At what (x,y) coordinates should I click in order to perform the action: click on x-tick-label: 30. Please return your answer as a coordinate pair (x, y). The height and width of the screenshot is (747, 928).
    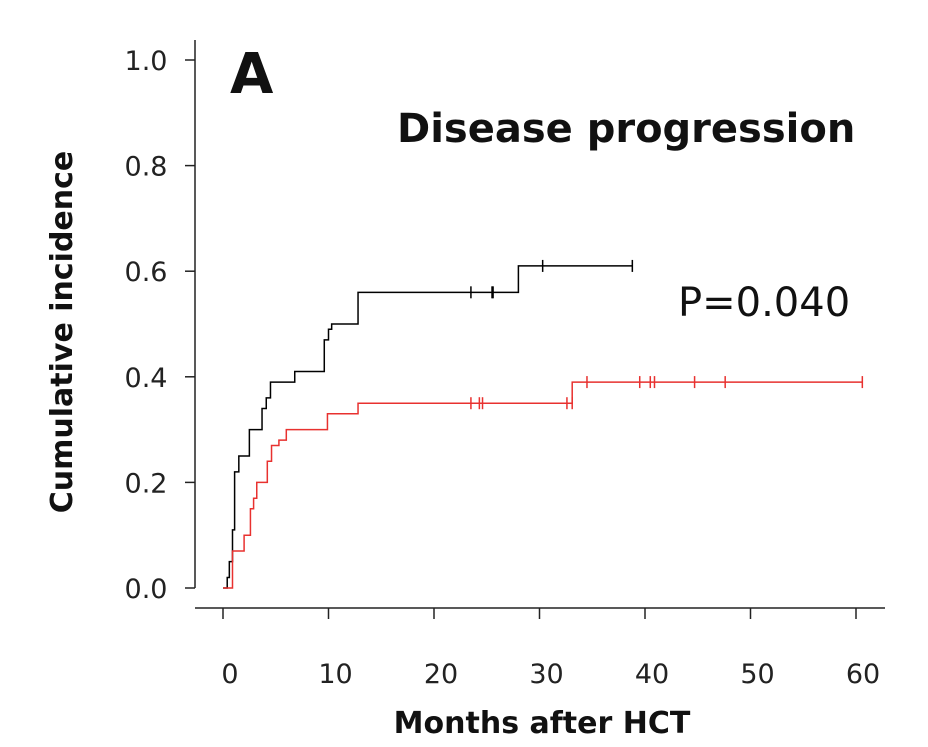
    Looking at the image, I should click on (546, 674).